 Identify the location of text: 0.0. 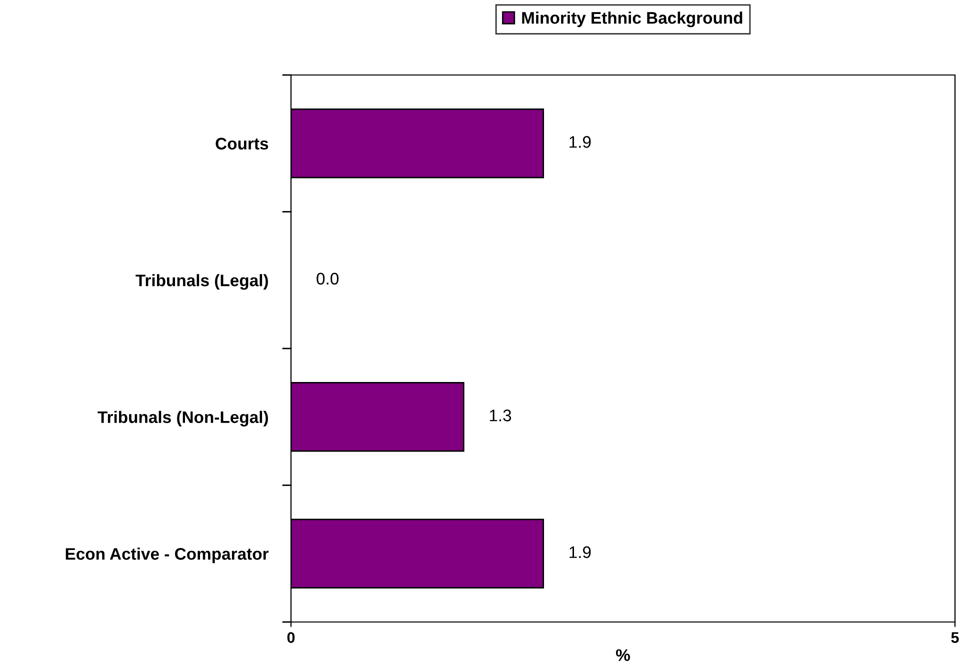
(327, 278).